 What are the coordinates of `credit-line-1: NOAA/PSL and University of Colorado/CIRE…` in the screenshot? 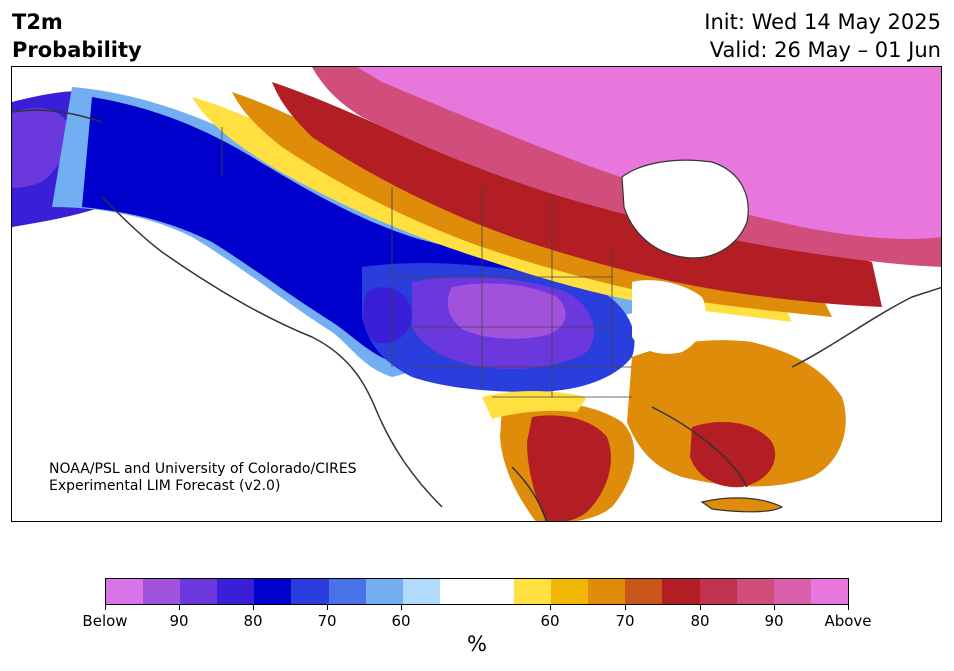 It's located at (203, 469).